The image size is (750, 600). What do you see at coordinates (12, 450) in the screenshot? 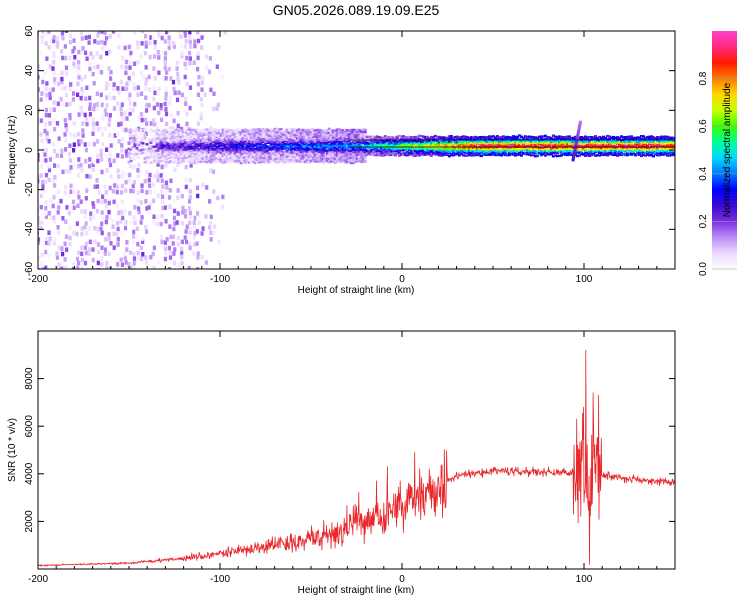
I see `snr-y-label: SNR (10 * v/v)` at bounding box center [12, 450].